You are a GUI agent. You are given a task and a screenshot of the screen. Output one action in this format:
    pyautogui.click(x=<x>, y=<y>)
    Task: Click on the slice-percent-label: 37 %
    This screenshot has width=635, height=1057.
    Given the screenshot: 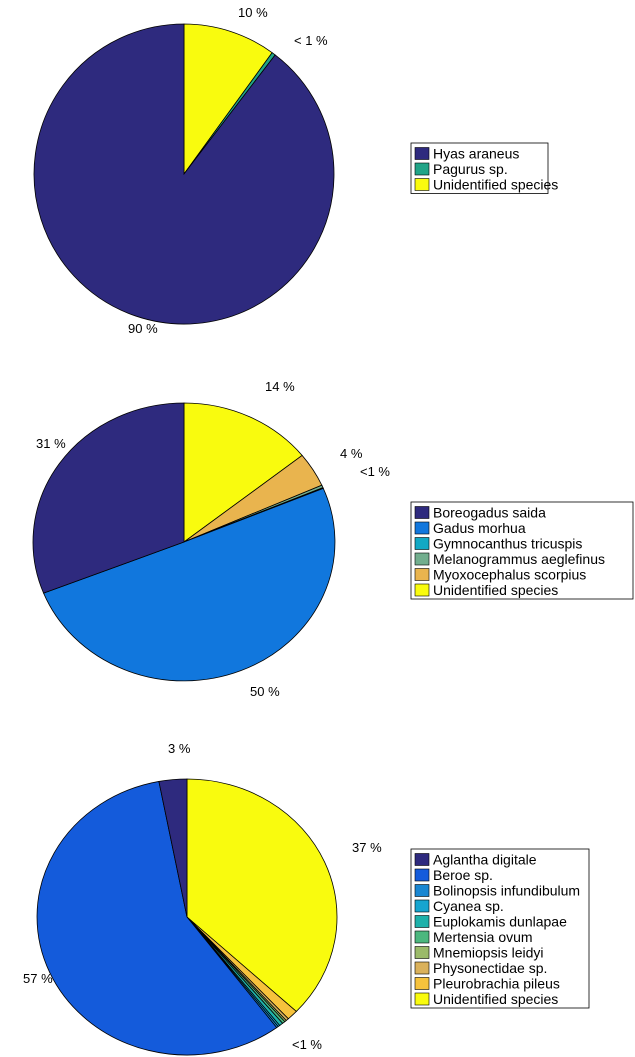 What is the action you would take?
    pyautogui.click(x=367, y=847)
    